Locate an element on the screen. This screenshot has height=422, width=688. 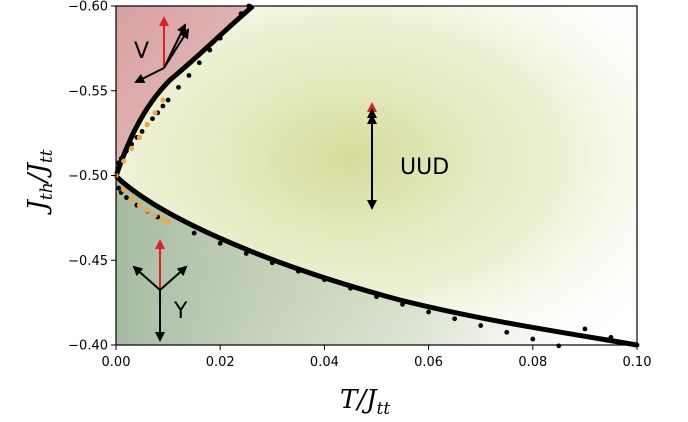
v-spin-diagram is located at coordinates (162, 49).